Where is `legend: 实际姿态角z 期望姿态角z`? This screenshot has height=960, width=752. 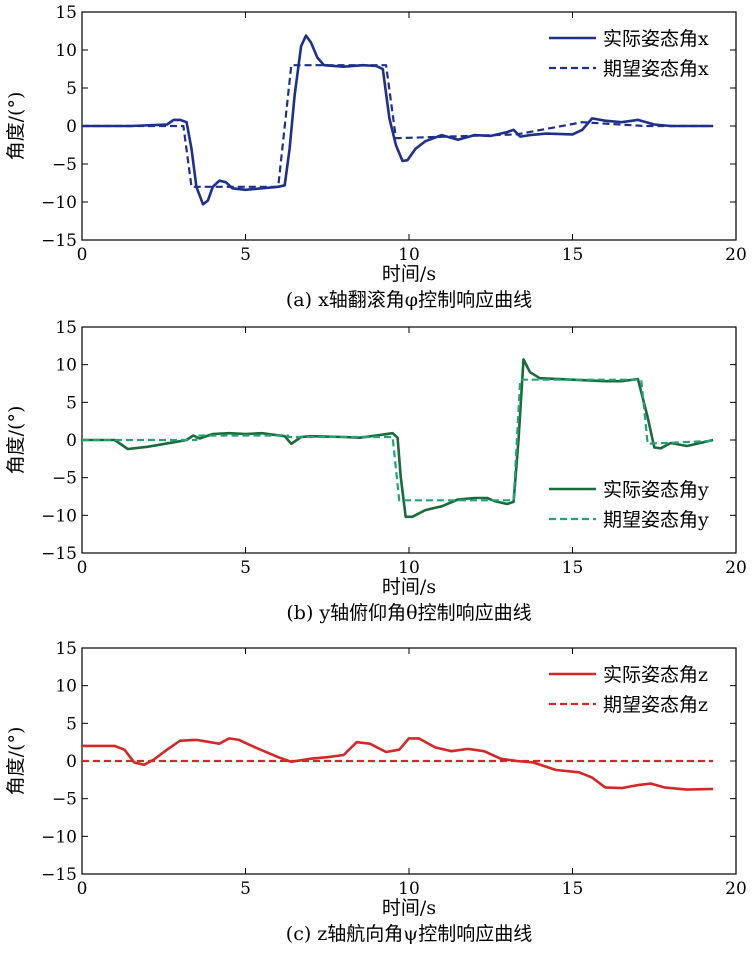
legend: 实际姿态角z 期望姿态角z is located at coordinates (628, 690).